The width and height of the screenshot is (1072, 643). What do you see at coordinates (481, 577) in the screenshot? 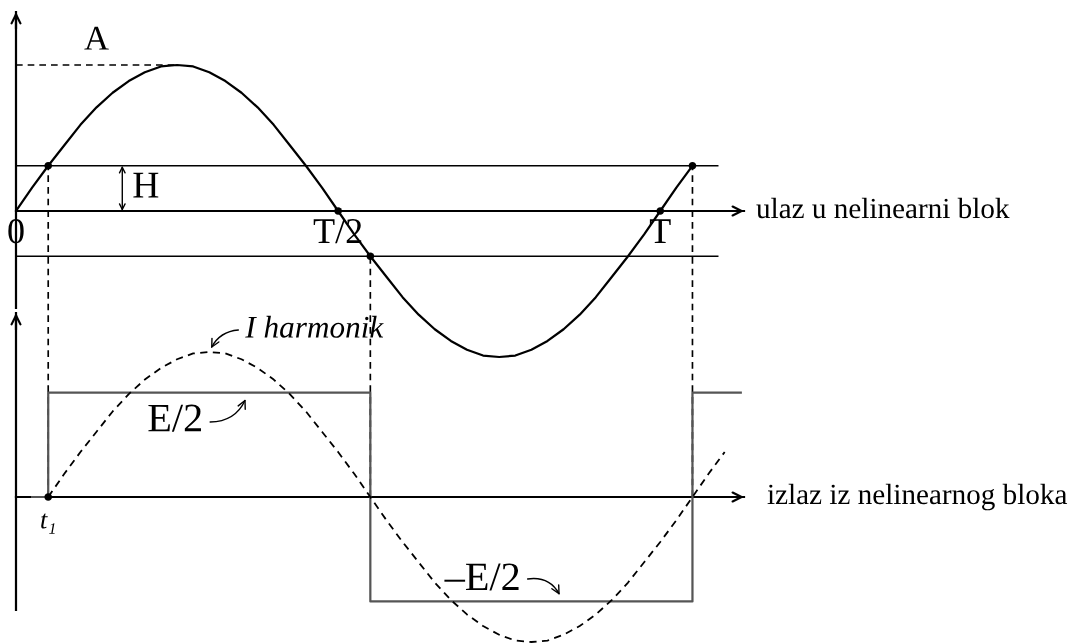
I see `annotation: –E/2` at bounding box center [481, 577].